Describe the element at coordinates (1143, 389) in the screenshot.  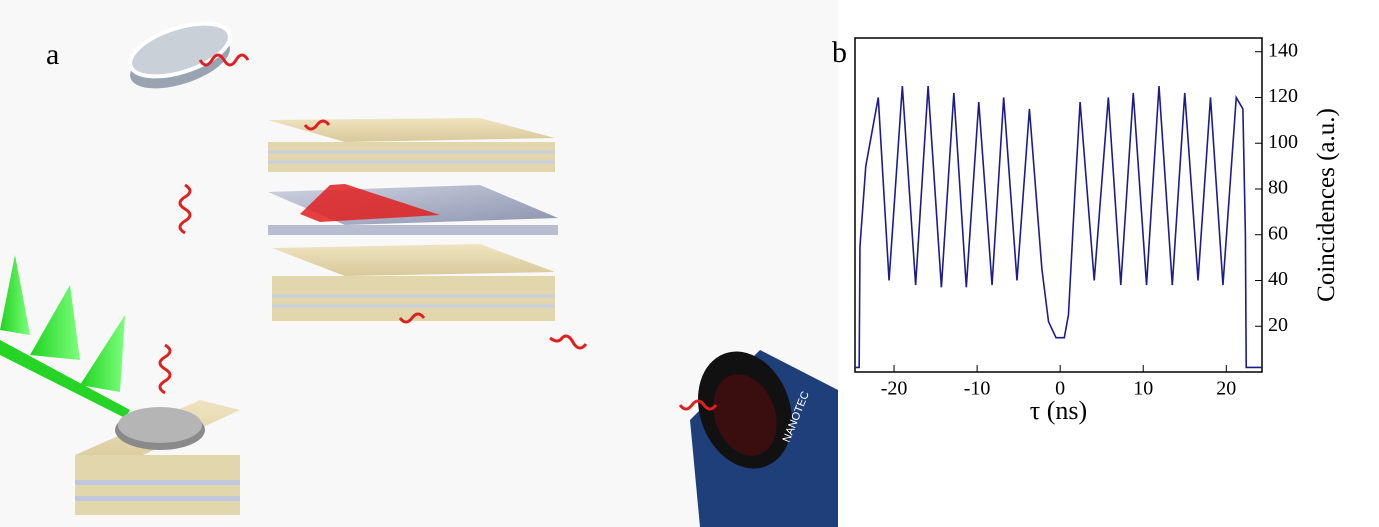
I see `x-tick-label: 10` at that location.